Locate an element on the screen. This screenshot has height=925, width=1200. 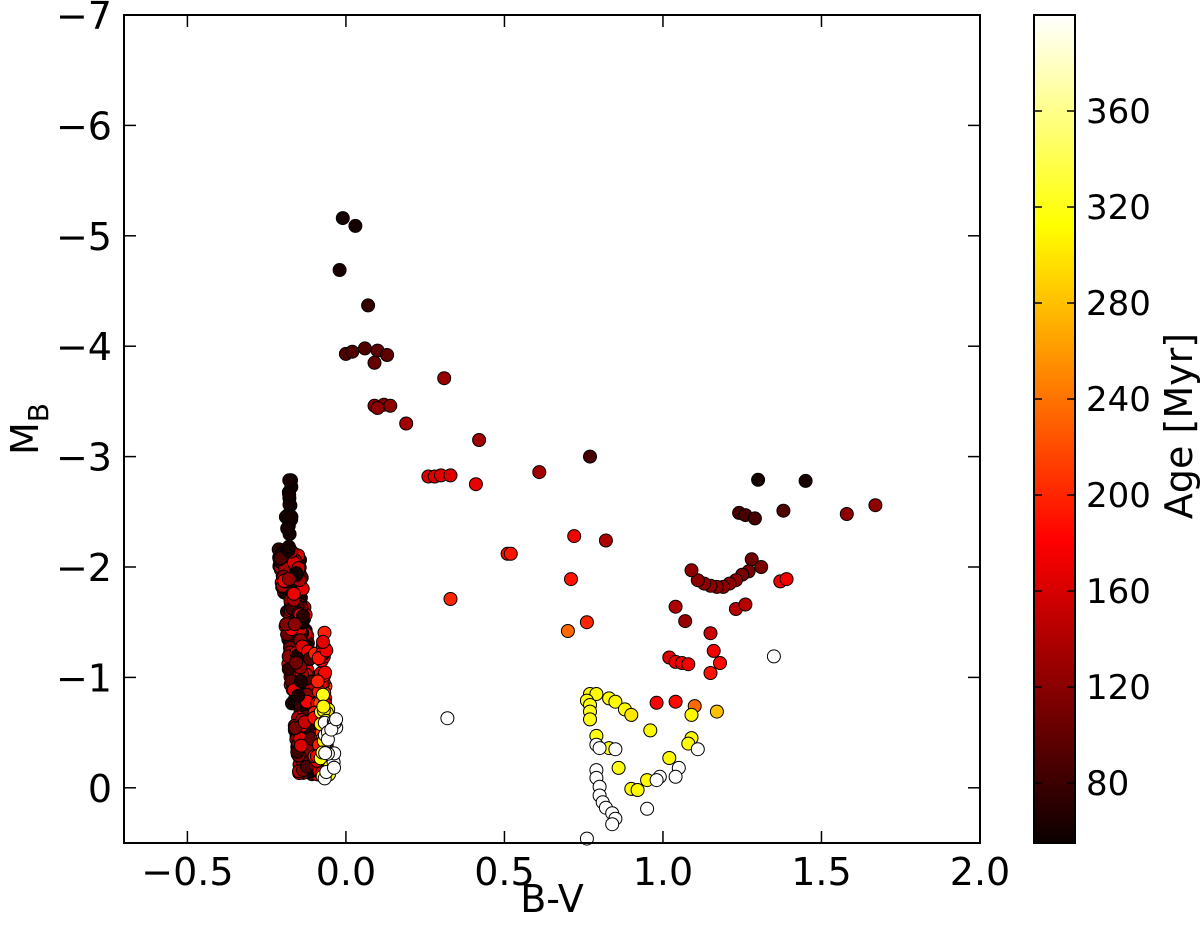
y-tick-label: −6 is located at coordinates (84, 126).